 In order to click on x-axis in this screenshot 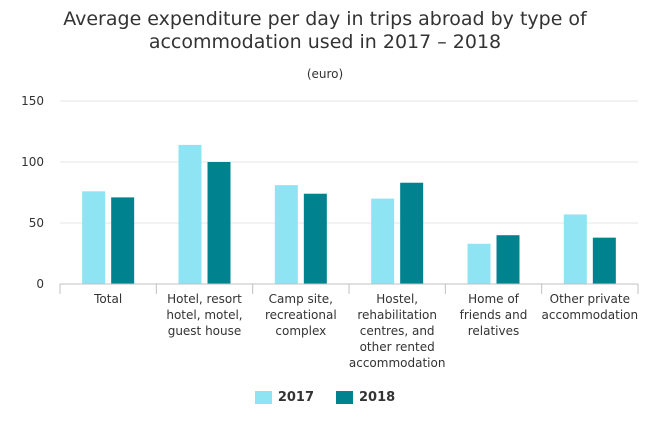, I will do `click(349, 288)`.